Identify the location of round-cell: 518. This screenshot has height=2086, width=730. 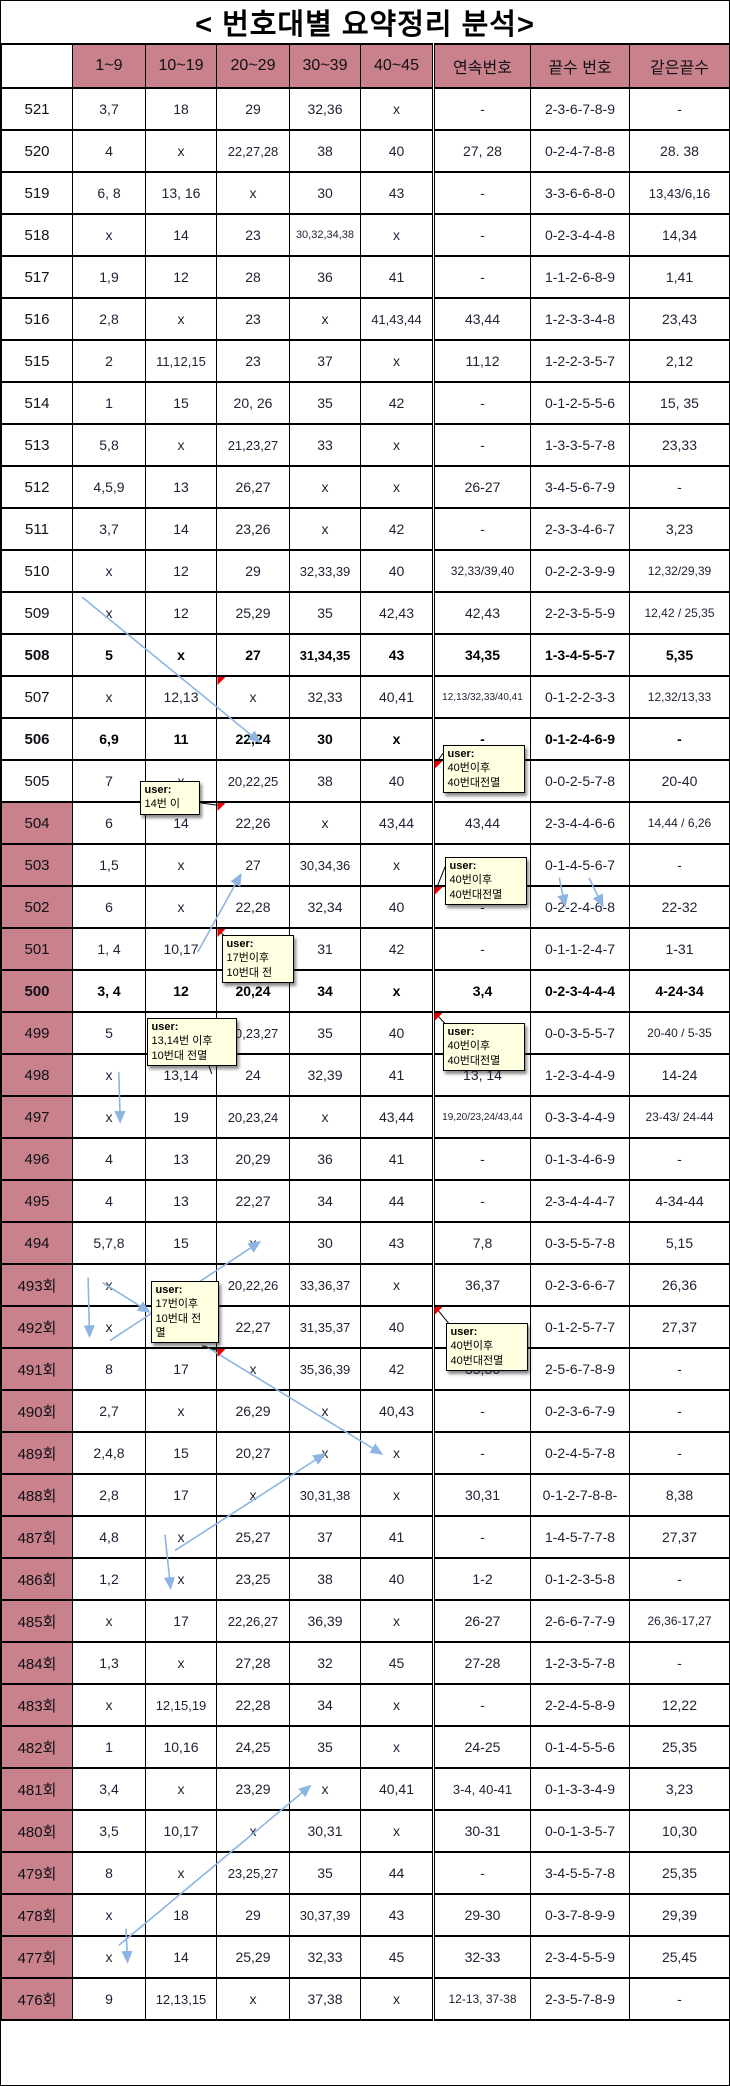
(37, 235).